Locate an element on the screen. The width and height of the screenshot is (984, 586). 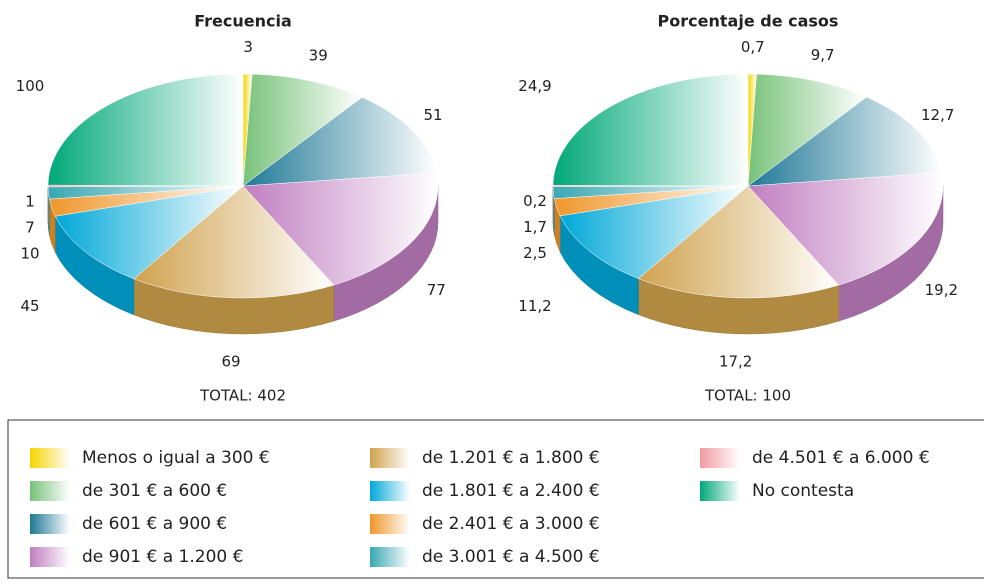
data-label: 10 is located at coordinates (29, 254).